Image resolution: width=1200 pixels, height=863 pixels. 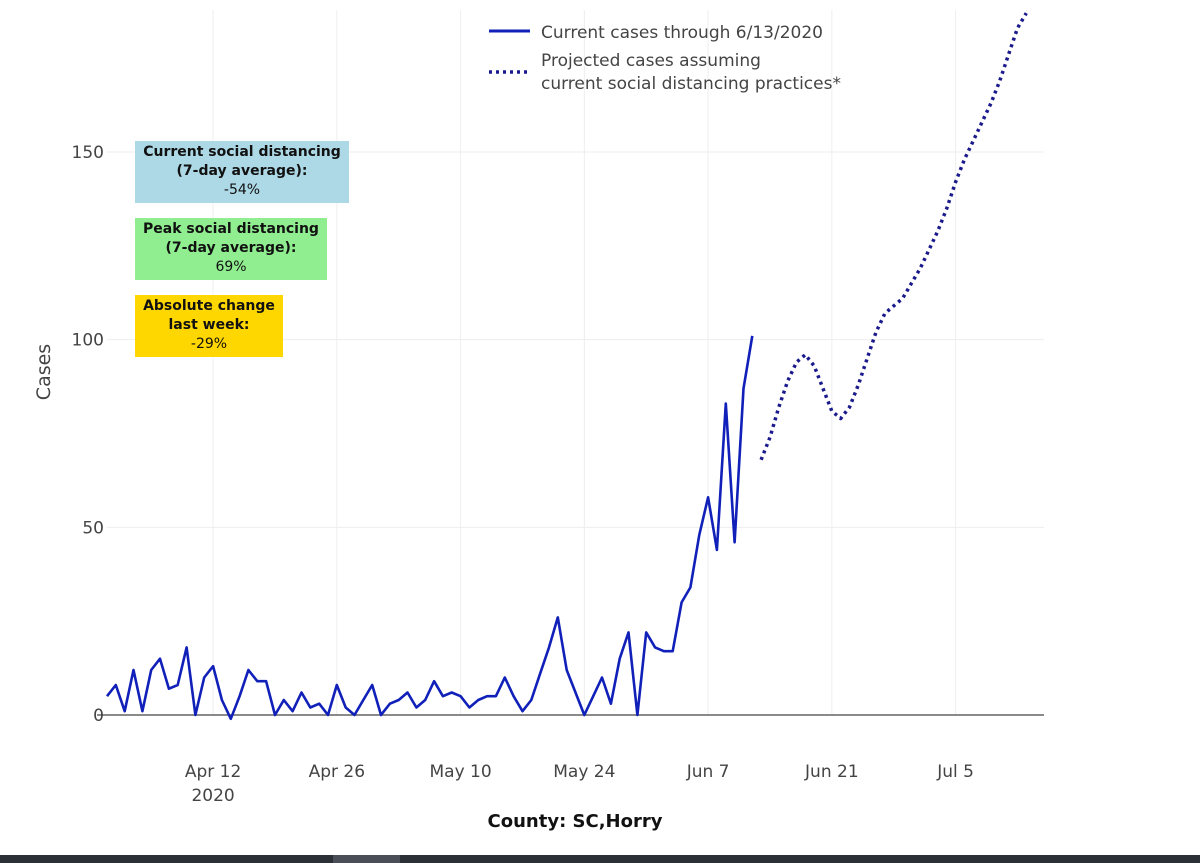 I want to click on annotation-absolute-line1: Absolute change, so click(x=209, y=306).